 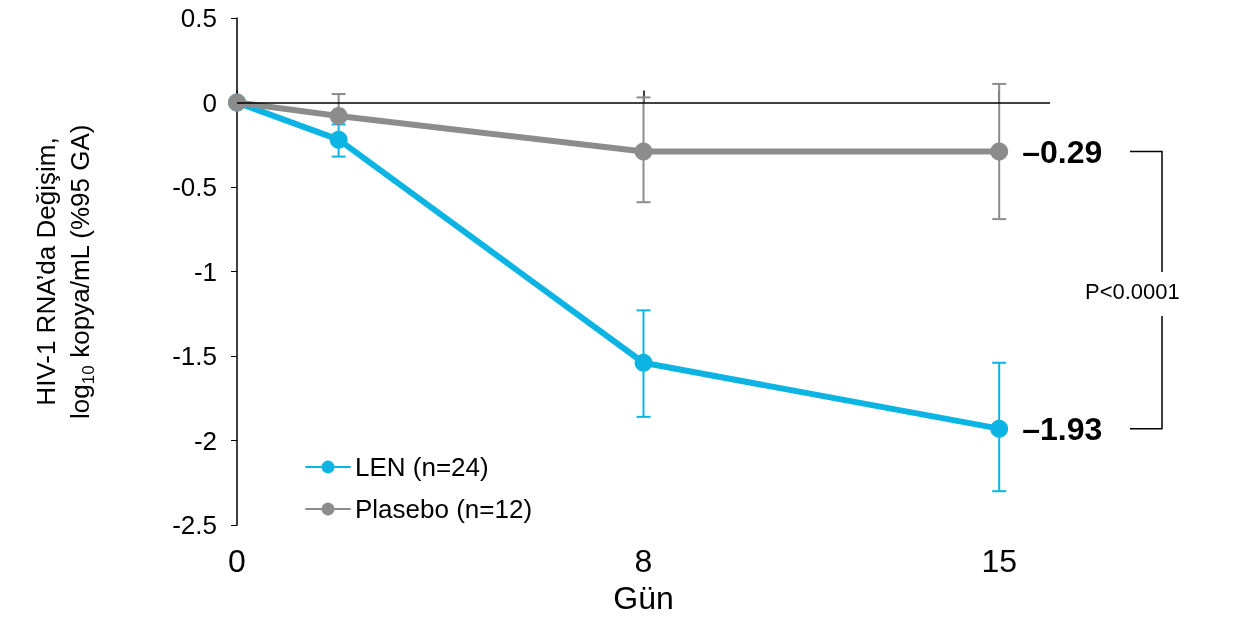 What do you see at coordinates (194, 187) in the screenshot?
I see `y-tick-label: -0.5` at bounding box center [194, 187].